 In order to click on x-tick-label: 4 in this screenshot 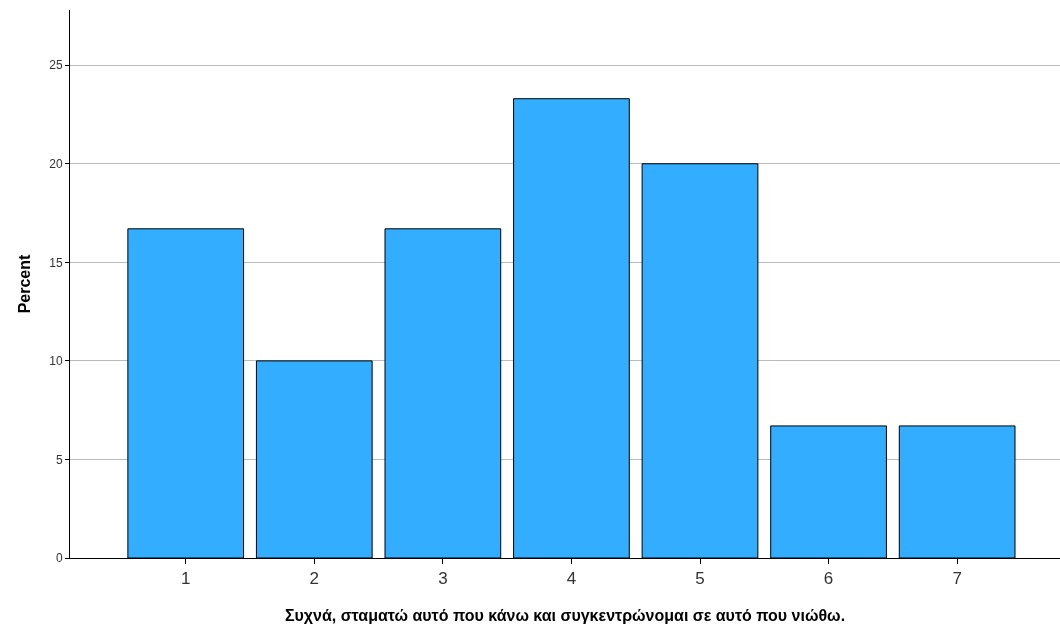, I will do `click(571, 579)`.